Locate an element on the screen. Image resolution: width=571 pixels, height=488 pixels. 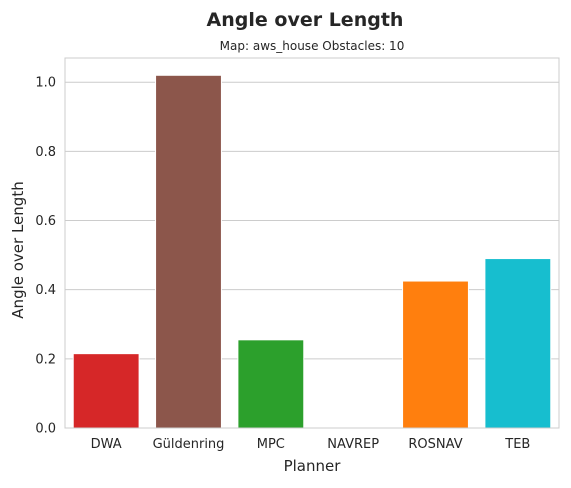
y-tick-label: 0.2 is located at coordinates (45, 359).